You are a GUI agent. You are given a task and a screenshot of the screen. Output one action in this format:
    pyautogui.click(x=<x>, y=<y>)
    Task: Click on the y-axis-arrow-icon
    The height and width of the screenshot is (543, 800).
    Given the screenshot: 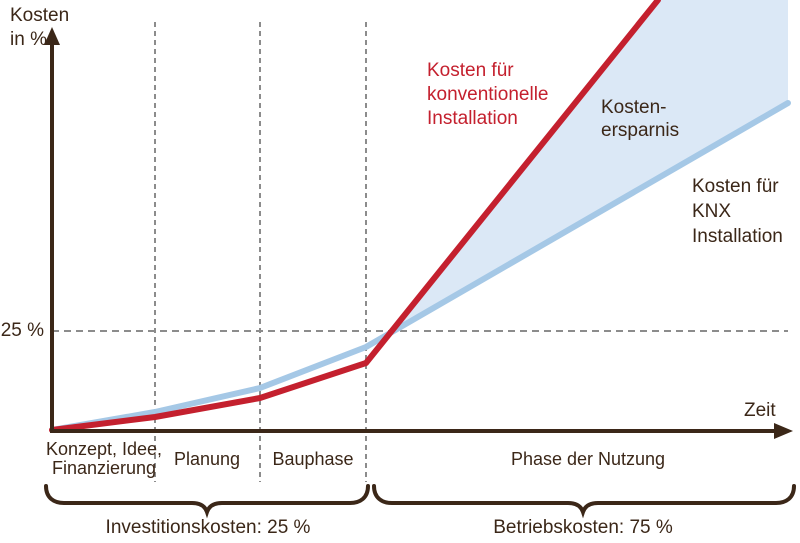 What is the action you would take?
    pyautogui.click(x=52, y=36)
    